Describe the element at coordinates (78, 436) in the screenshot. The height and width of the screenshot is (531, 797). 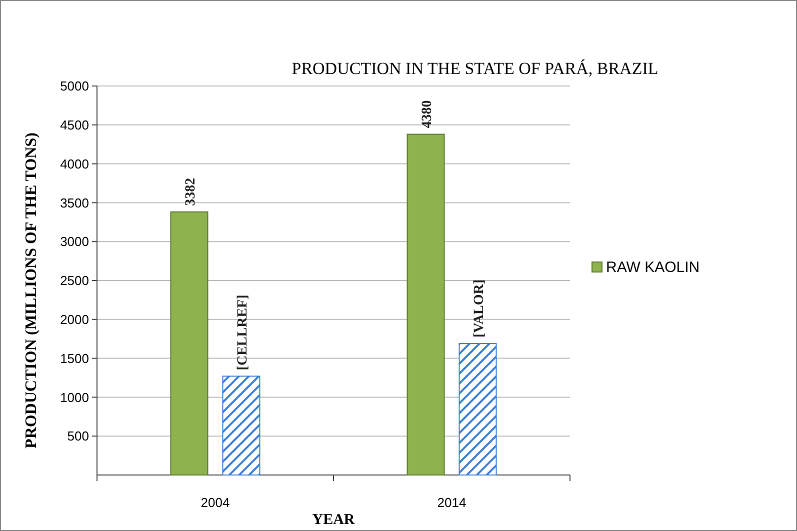
I see `y-tick-label: 500` at that location.